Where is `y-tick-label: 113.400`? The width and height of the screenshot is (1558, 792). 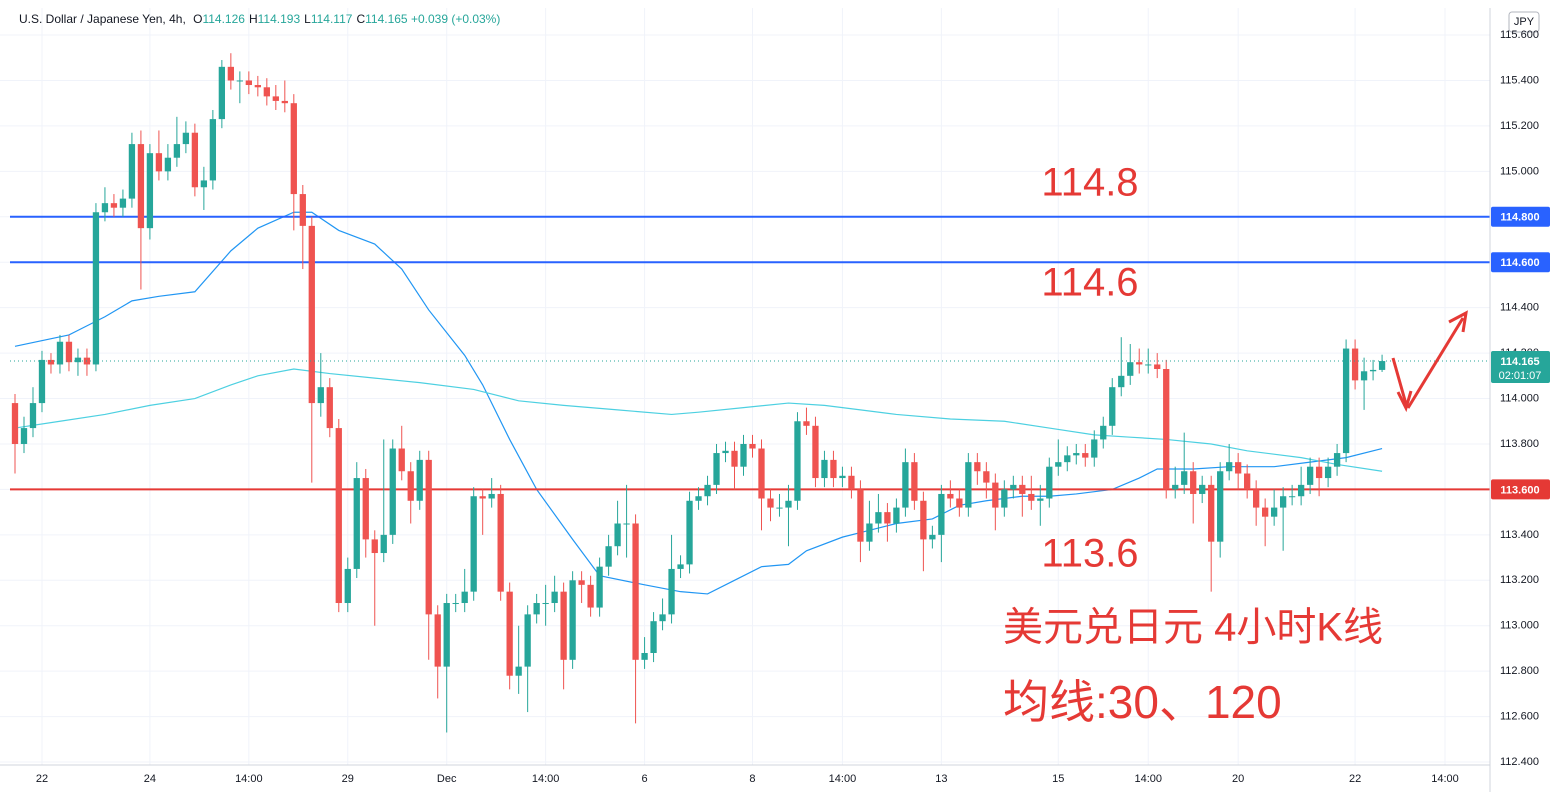 y-tick-label: 113.400 is located at coordinates (1519, 535).